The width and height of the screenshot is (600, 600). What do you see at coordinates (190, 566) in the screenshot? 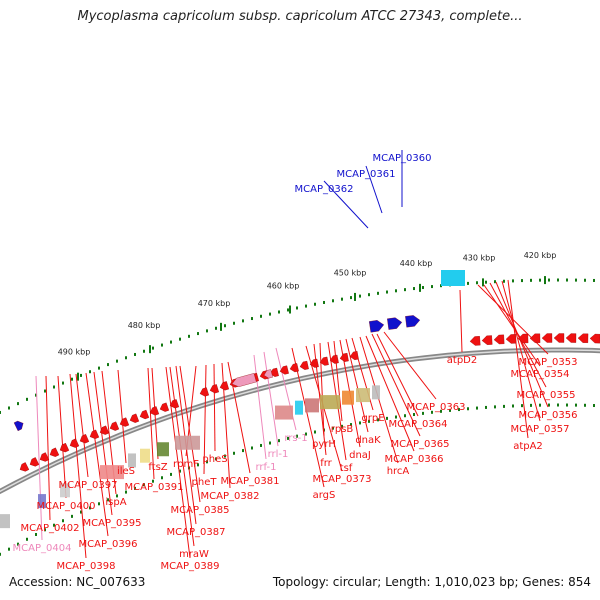
I see `gene-label: MCAP_0389` at bounding box center [190, 566].